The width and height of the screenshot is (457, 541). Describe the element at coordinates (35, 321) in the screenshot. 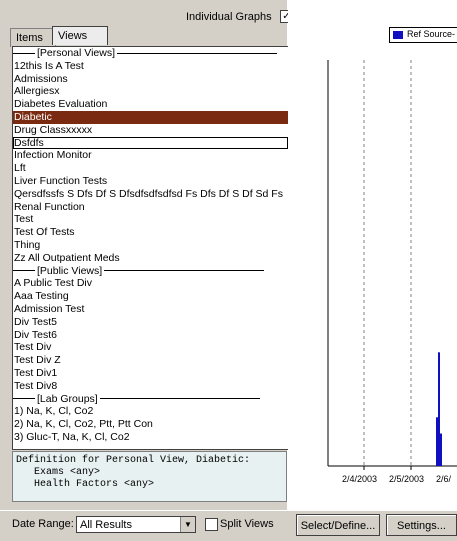

I see `list-item: Div Test5` at that location.